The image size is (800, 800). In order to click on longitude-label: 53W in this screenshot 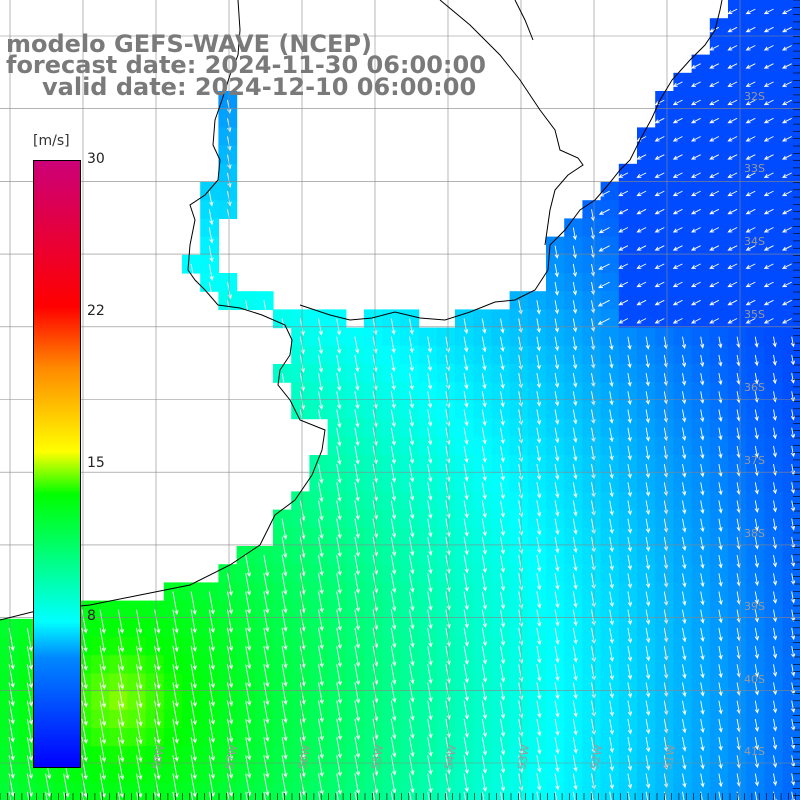, I will do `click(523, 757)`.